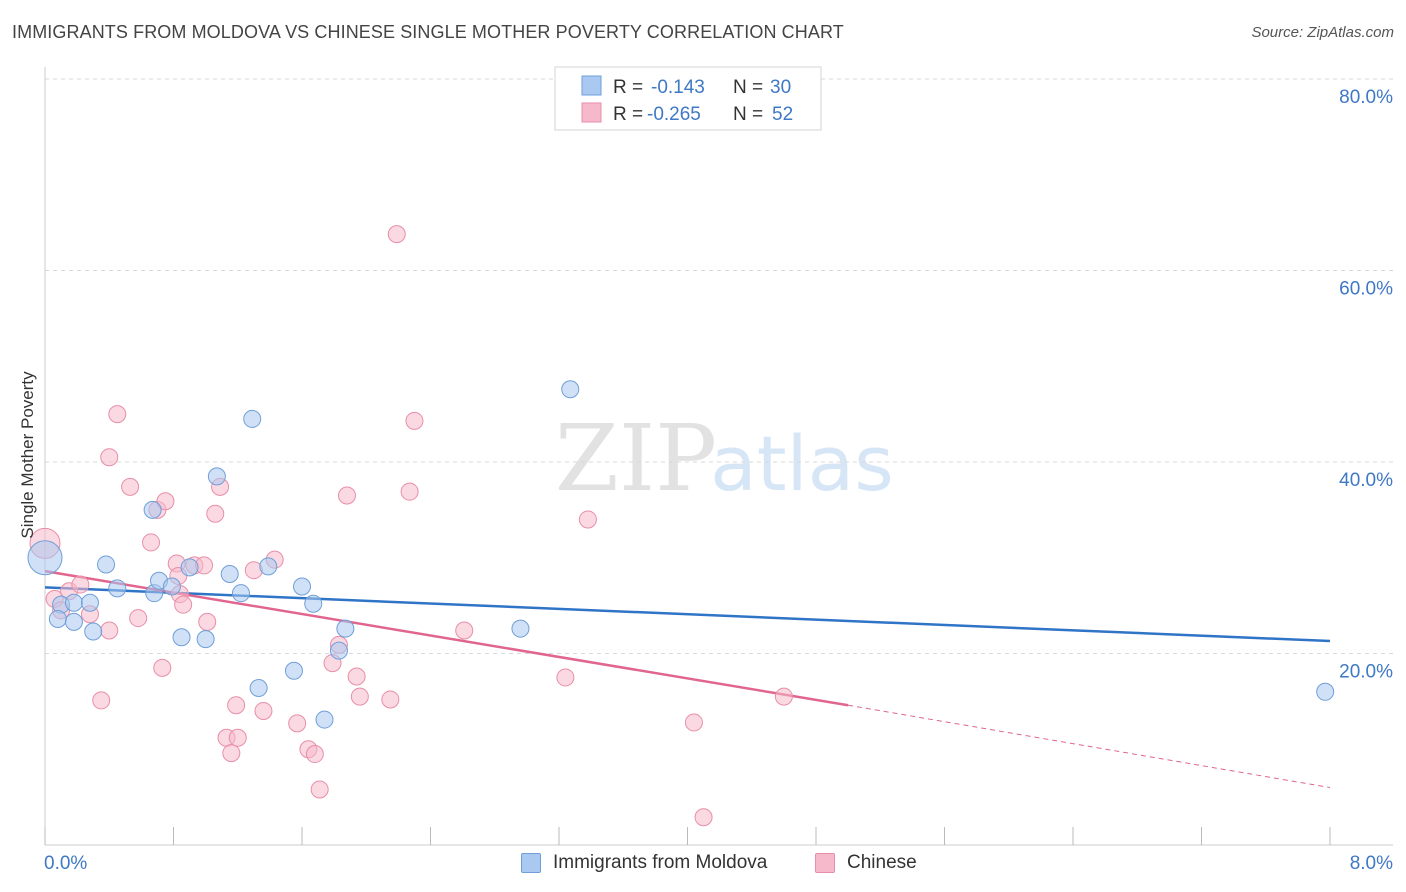  I want to click on legend-bottom-item-chinese: Chinese, so click(866, 863).